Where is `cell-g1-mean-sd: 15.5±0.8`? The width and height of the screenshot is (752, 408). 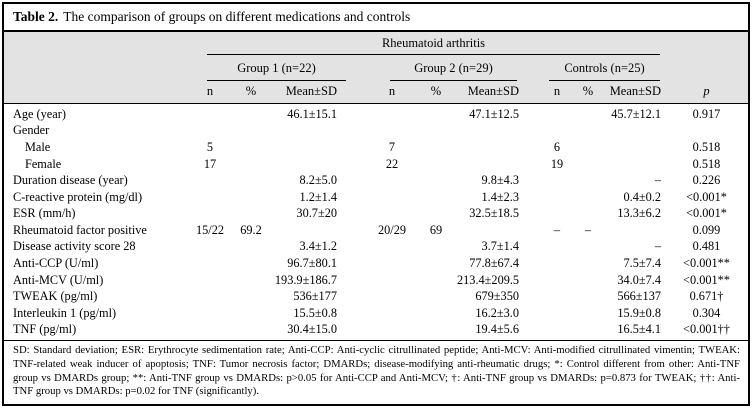
cell-g1-mean-sd: 15.5±0.8 is located at coordinates (315, 312).